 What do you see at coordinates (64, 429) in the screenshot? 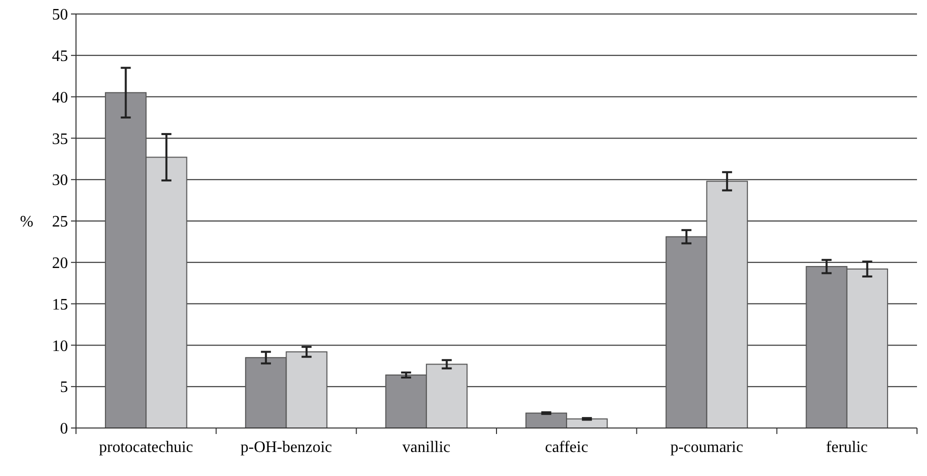
I see `y-tick-label: 0` at bounding box center [64, 429].